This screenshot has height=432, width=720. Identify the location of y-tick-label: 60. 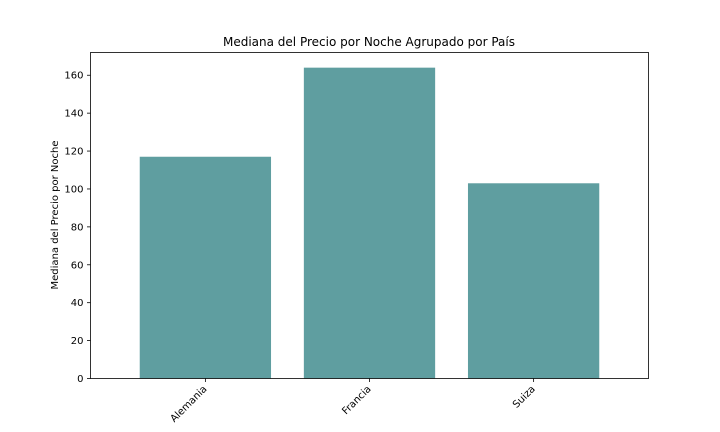
(77, 265).